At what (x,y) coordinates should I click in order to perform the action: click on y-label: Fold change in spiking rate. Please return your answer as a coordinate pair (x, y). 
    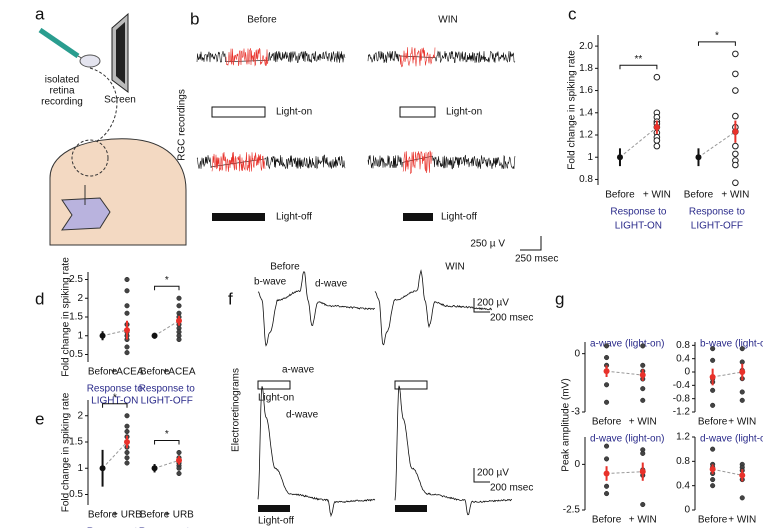
    Looking at the image, I should click on (66, 452).